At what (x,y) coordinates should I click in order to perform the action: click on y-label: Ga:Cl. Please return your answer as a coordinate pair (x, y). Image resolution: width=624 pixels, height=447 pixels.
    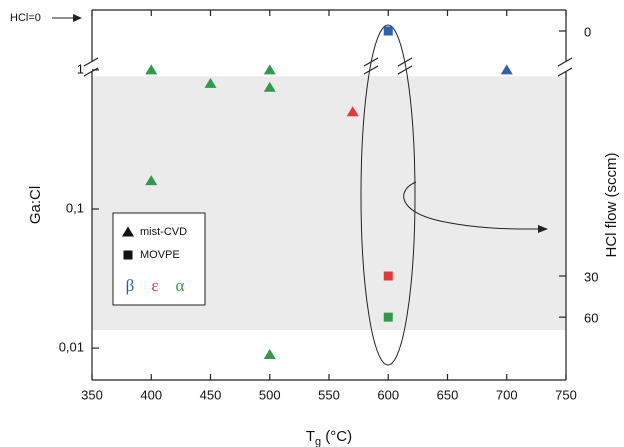
    Looking at the image, I should click on (35, 205).